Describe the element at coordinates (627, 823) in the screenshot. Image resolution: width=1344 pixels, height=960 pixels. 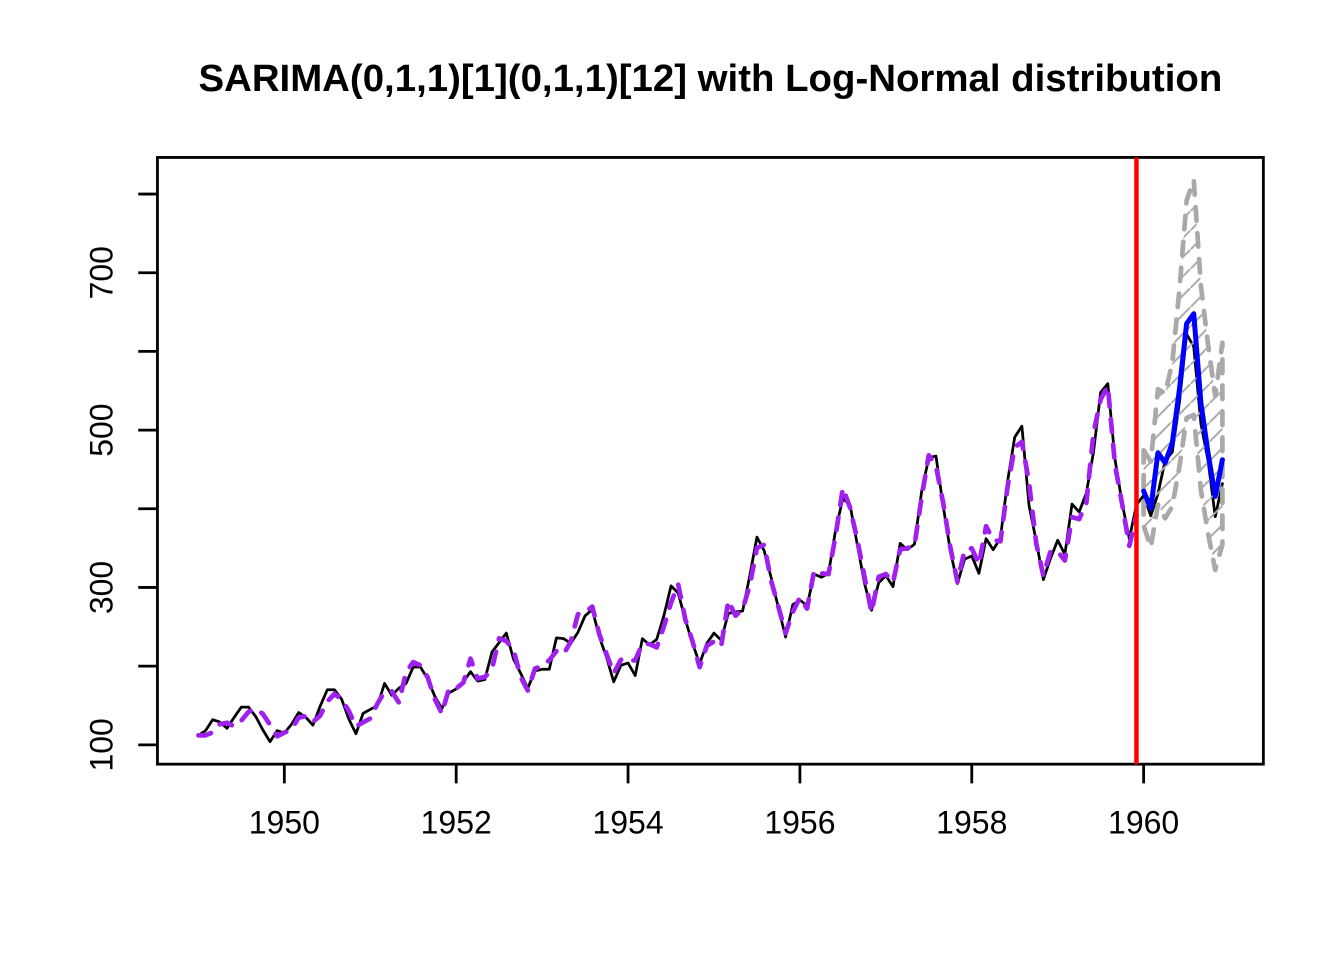
I see `svg-text: 1954` at that location.